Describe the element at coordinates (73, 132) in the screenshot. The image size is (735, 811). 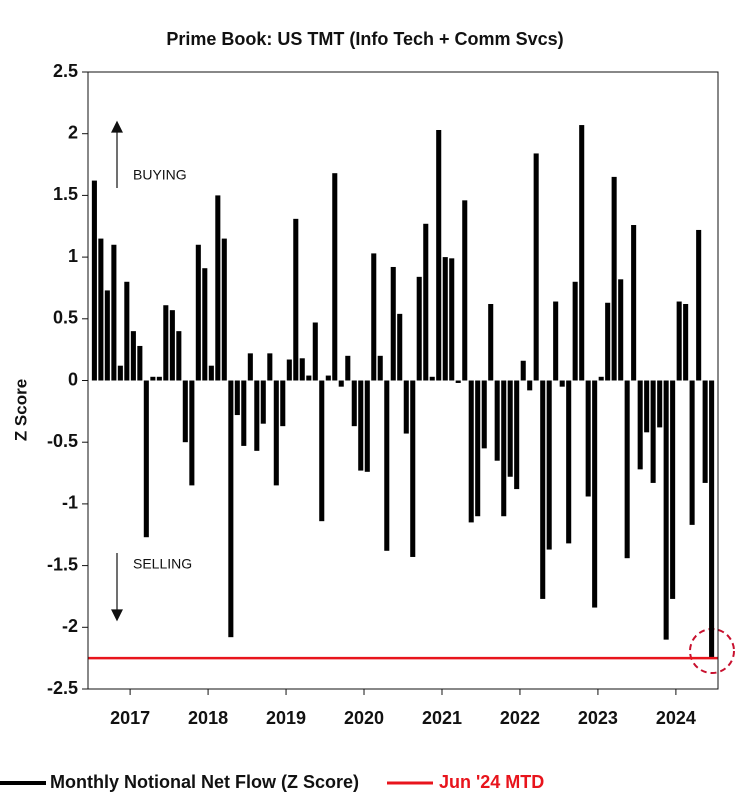
I see `y-tick-label: 2` at that location.